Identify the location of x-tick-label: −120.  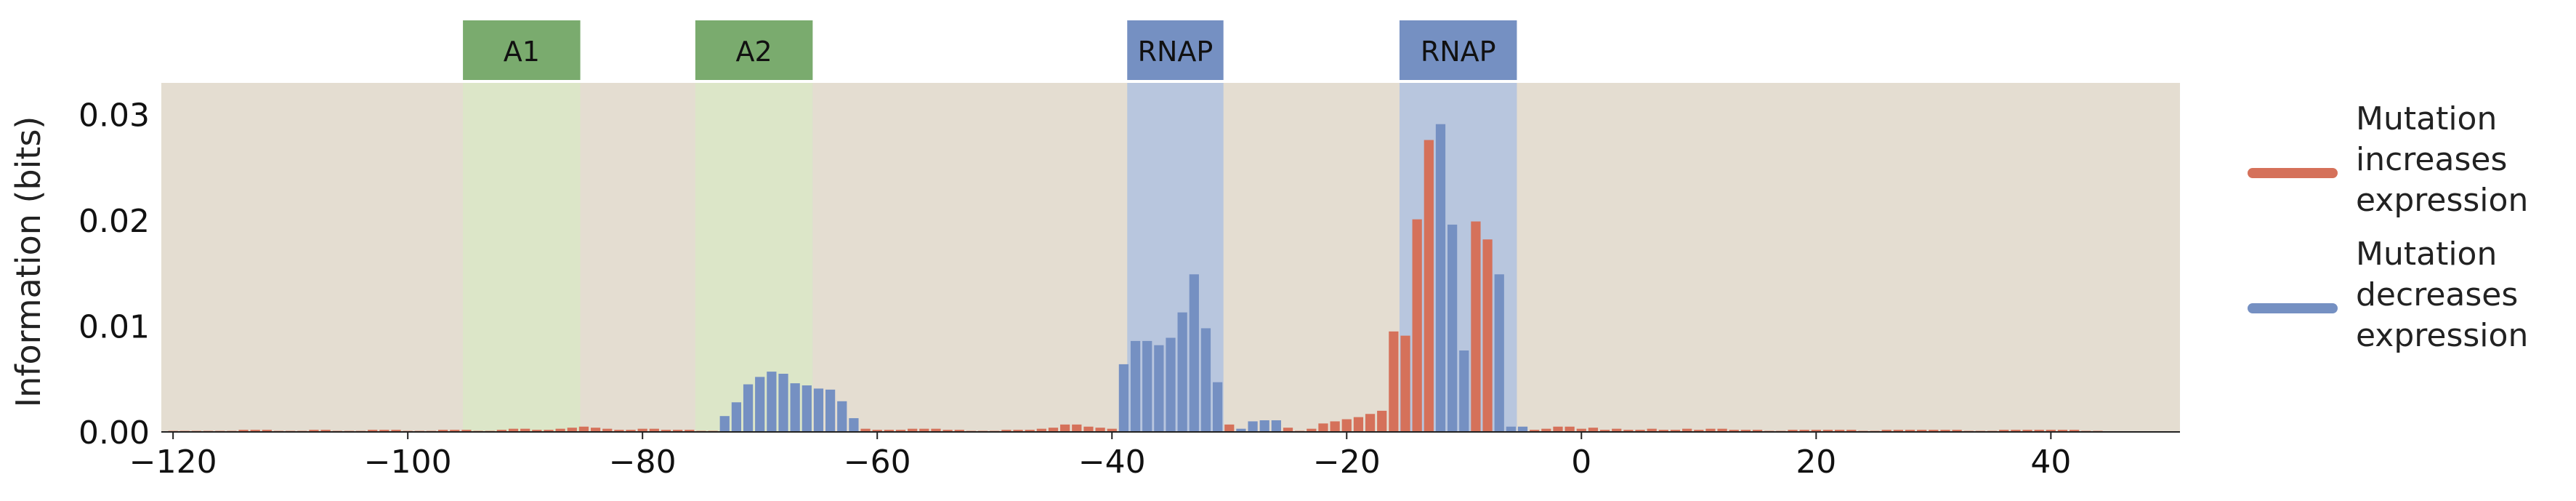
(173, 462).